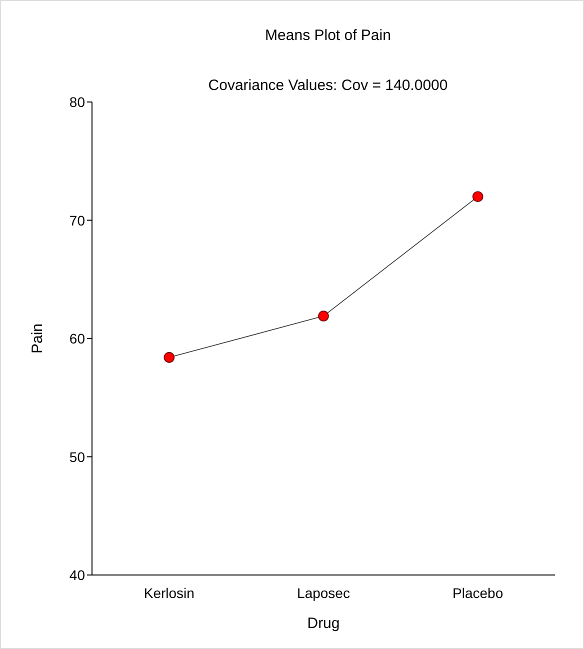 This screenshot has height=649, width=584. Describe the element at coordinates (323, 623) in the screenshot. I see `x-axis-title: Drug` at that location.